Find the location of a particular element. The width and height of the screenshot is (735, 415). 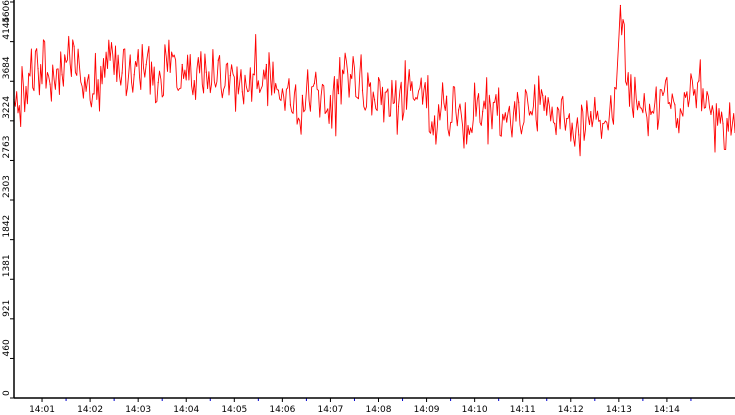

y-tick-label: 1842 is located at coordinates (7, 226).